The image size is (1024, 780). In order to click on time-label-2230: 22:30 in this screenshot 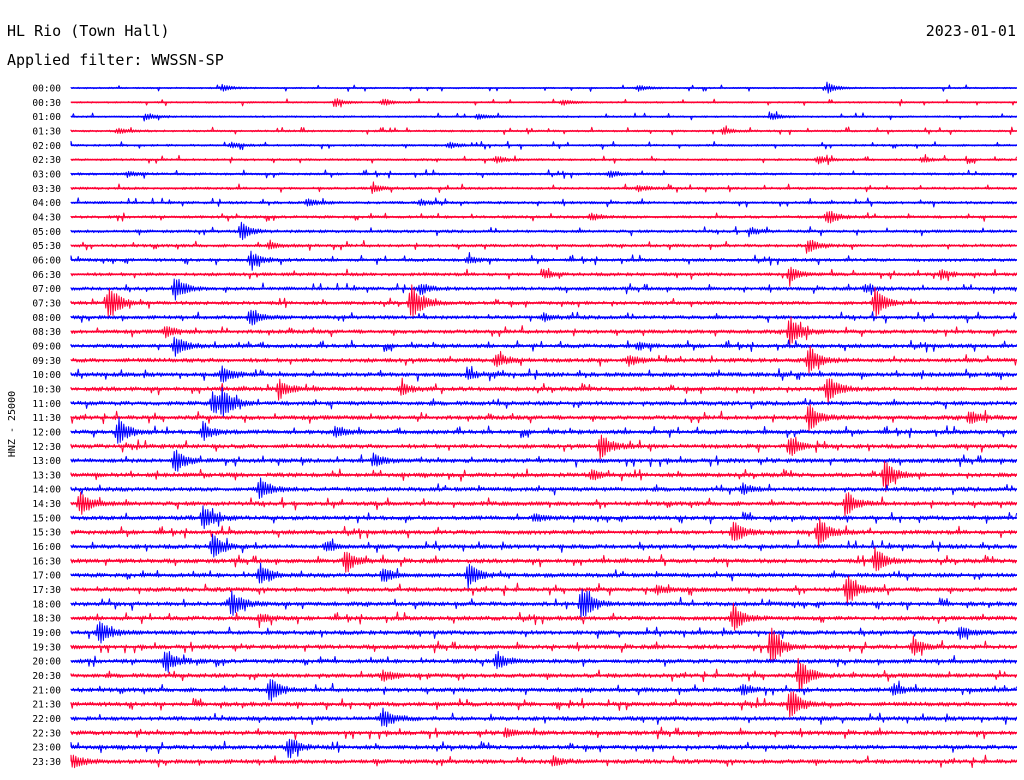, I will do `click(46, 733)`.